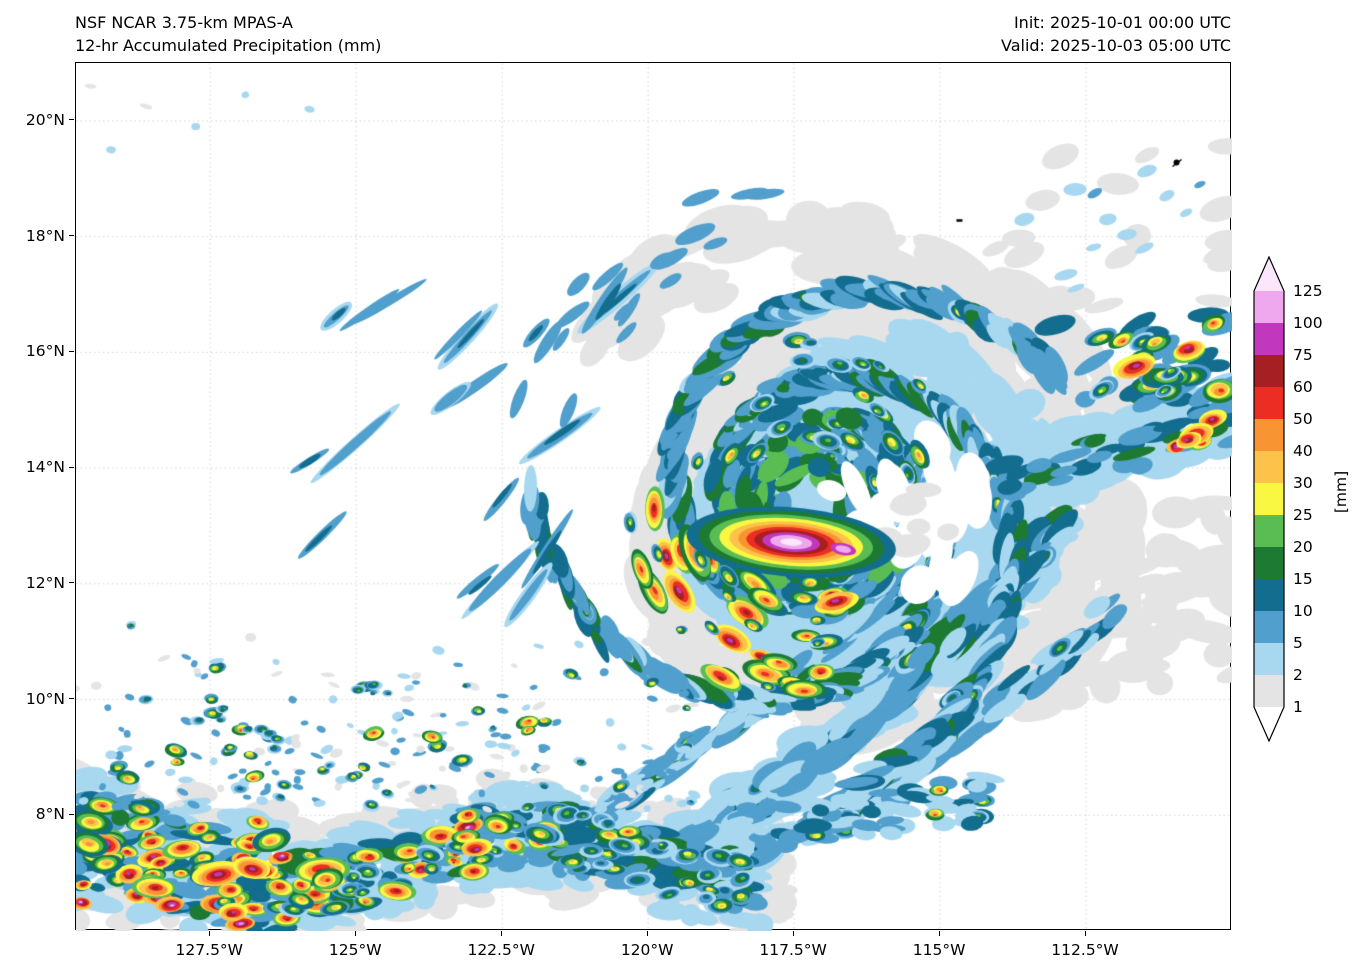 The height and width of the screenshot is (977, 1361). Describe the element at coordinates (1308, 291) in the screenshot. I see `colorbar-tick-label: 125` at that location.